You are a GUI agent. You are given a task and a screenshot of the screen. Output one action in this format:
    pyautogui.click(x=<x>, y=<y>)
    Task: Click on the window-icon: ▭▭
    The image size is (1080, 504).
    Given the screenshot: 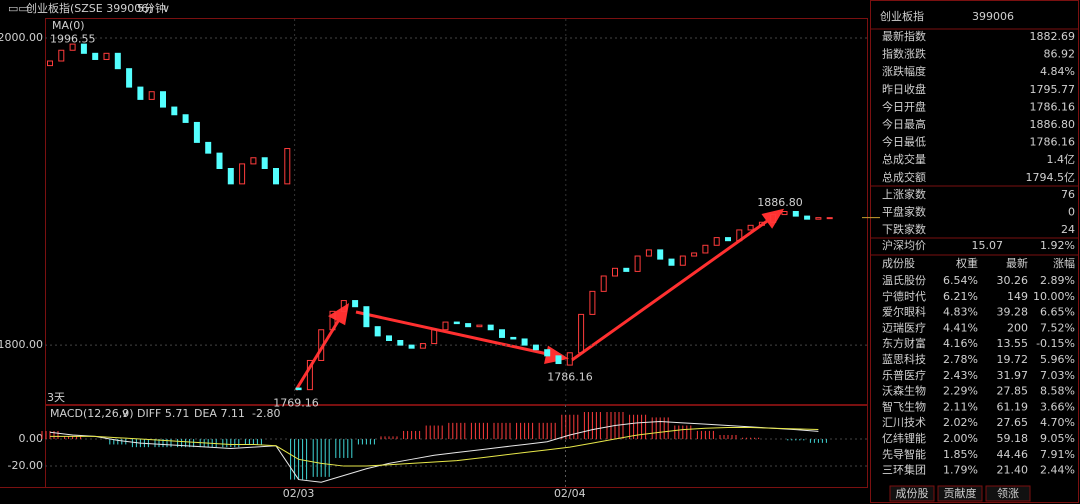 What is the action you would take?
    pyautogui.click(x=18, y=8)
    